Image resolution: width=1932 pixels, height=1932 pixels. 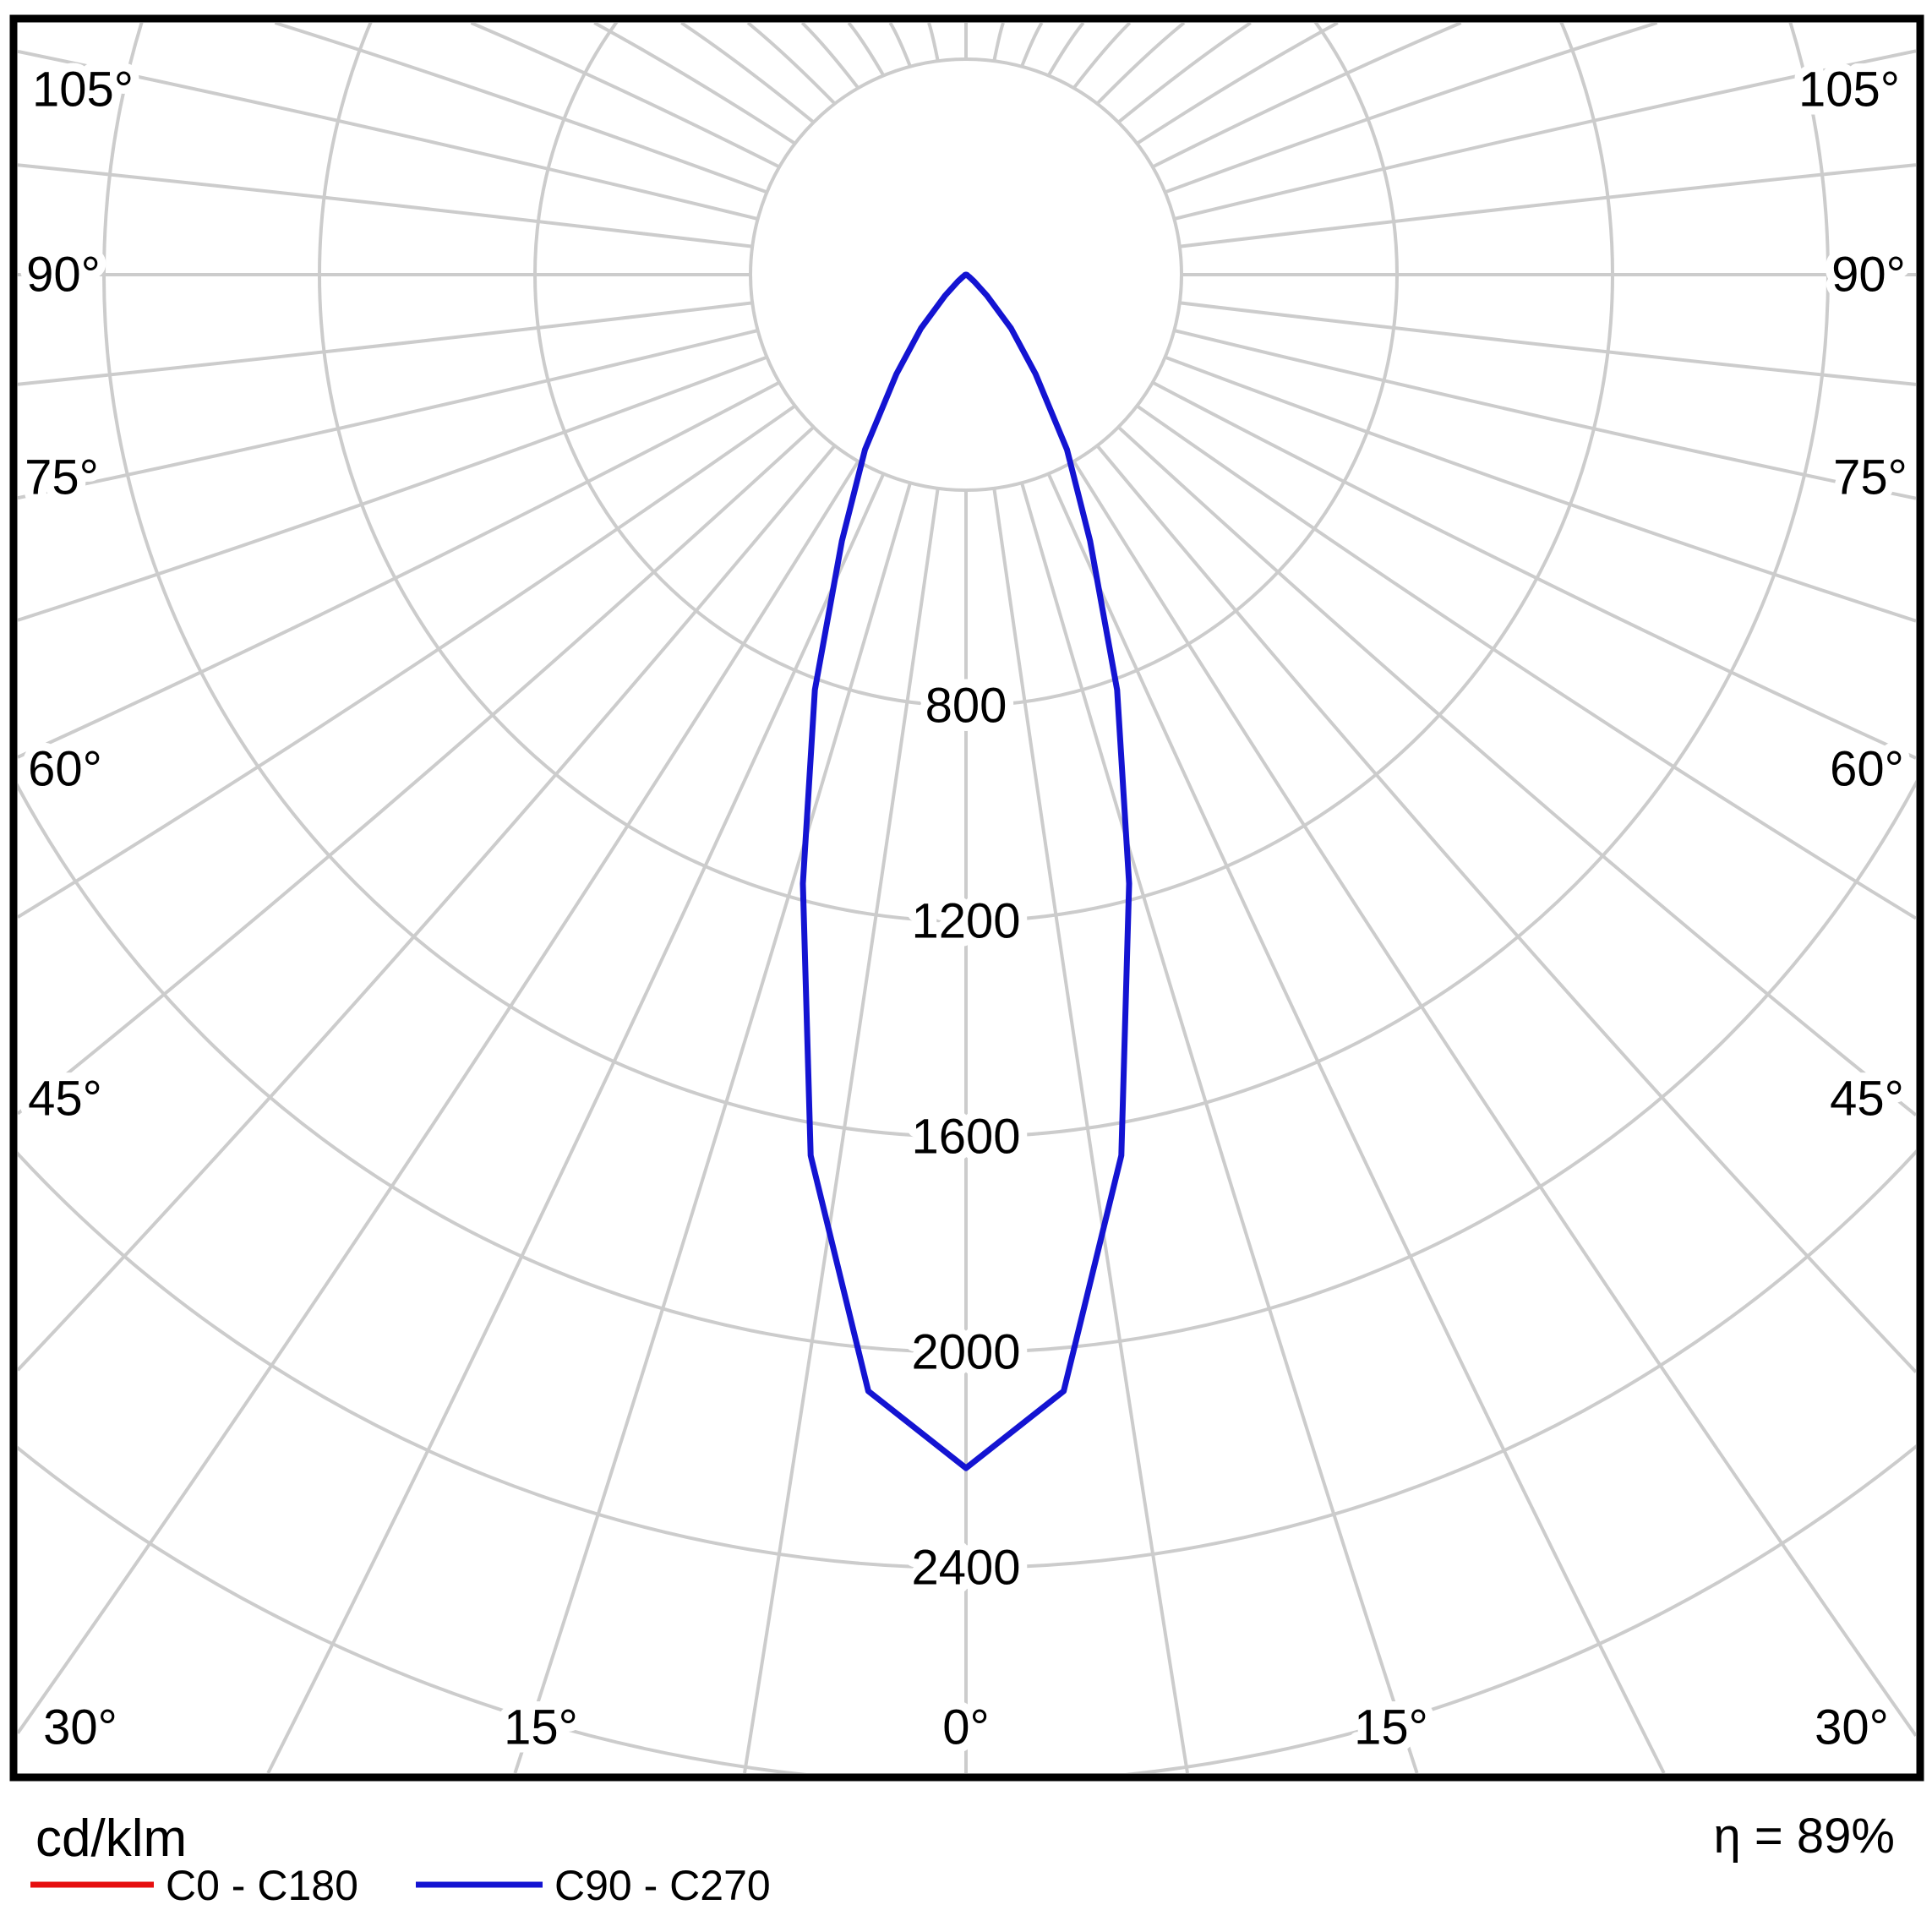 What do you see at coordinates (1804, 1836) in the screenshot?
I see `efficiency-label: η = 89%` at bounding box center [1804, 1836].